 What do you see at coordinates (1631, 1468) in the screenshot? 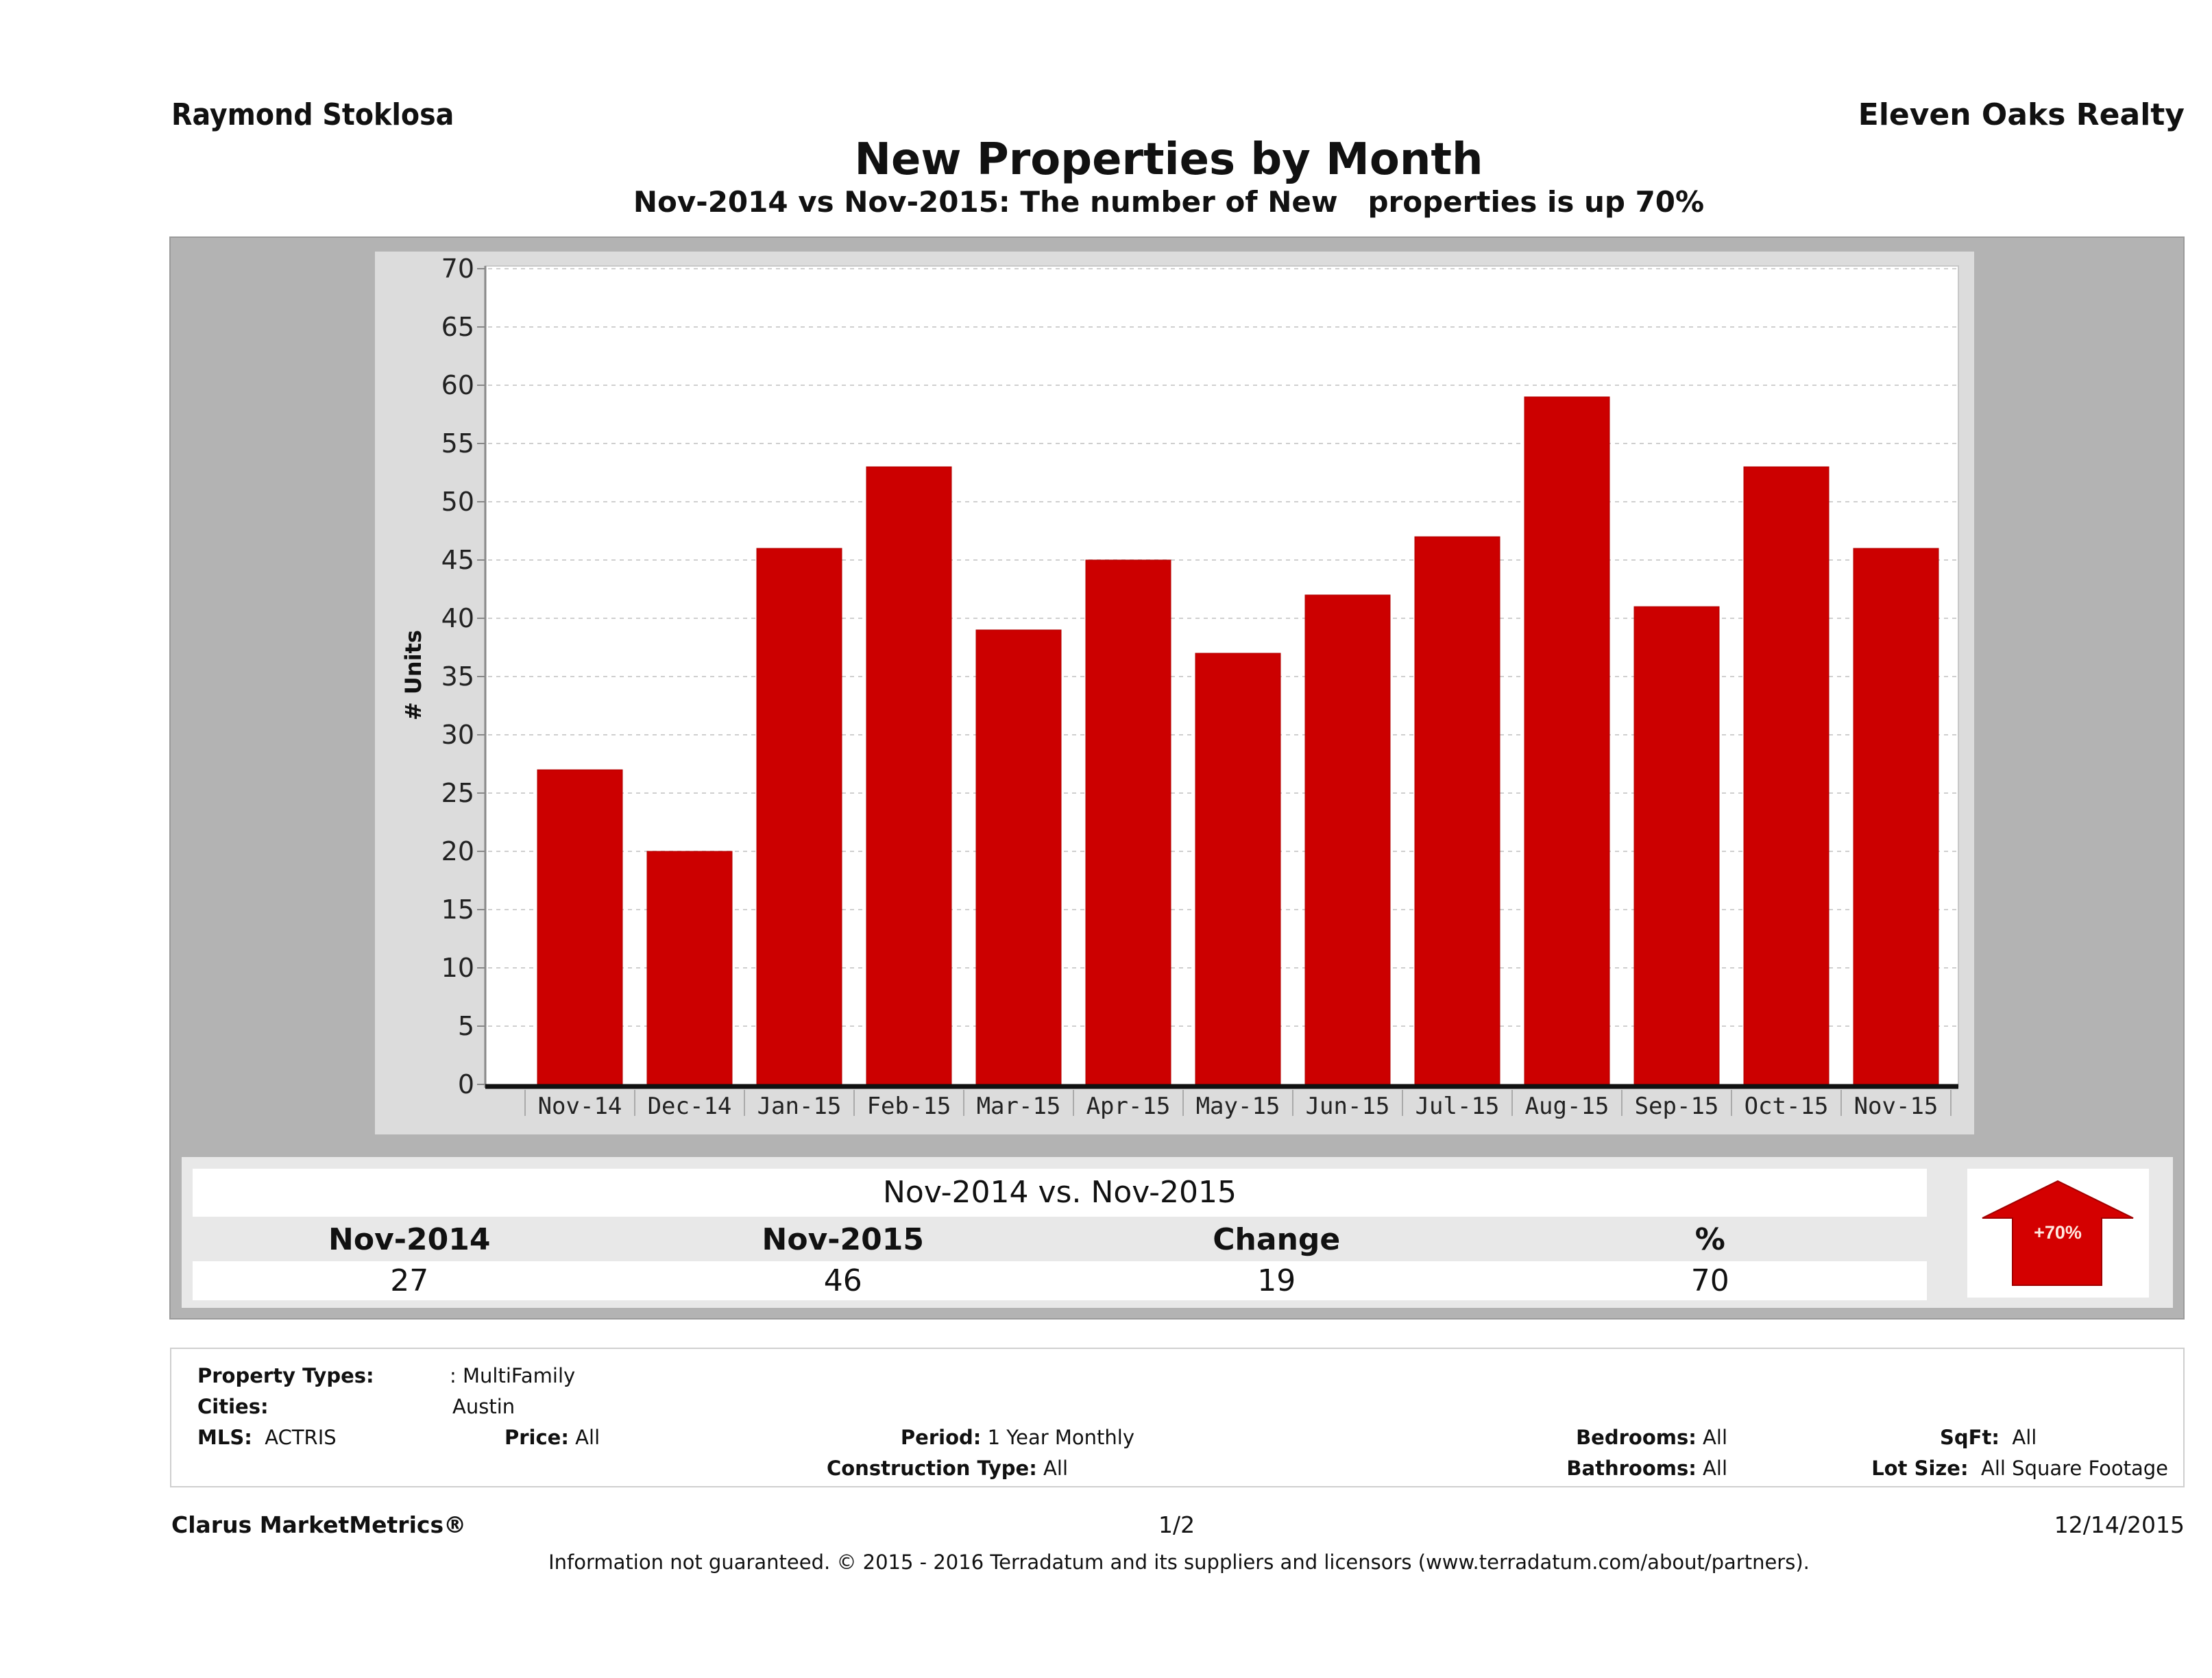
I see `filter-label: Bathrooms:` at bounding box center [1631, 1468].